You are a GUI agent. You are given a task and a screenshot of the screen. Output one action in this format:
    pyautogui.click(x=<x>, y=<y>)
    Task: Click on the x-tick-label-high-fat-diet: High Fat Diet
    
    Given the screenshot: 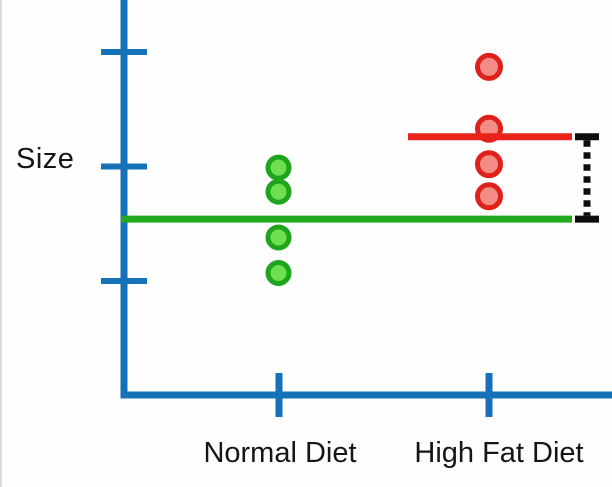 What is the action you would take?
    pyautogui.click(x=499, y=453)
    